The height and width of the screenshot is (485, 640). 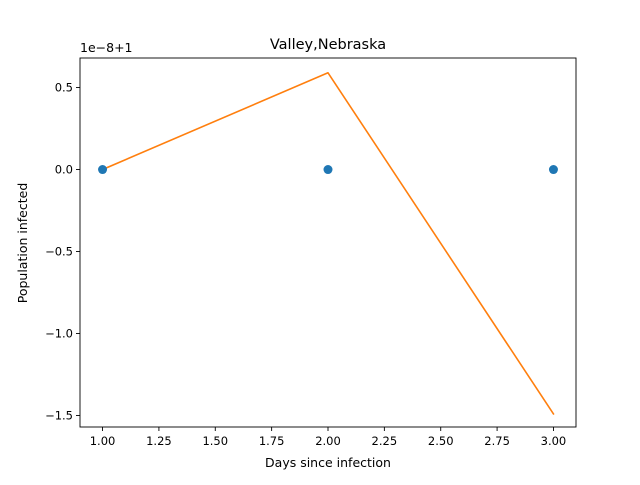 What do you see at coordinates (159, 441) in the screenshot?
I see `x-tick-label: 1.25` at bounding box center [159, 441].